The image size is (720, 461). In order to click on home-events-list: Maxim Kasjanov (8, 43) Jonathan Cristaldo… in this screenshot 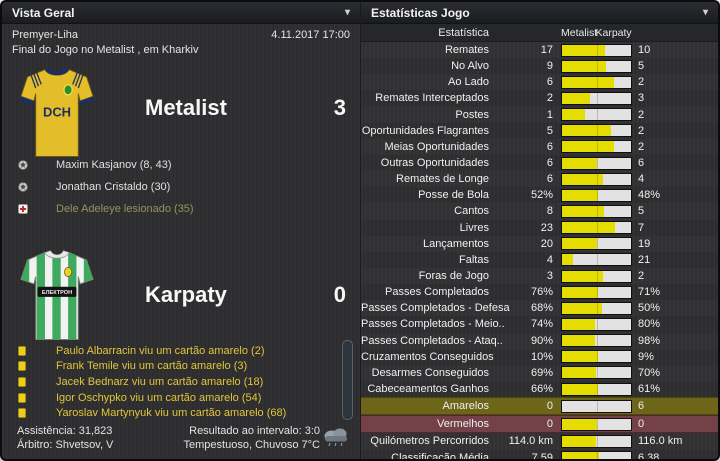, I will do `click(179, 187)`.